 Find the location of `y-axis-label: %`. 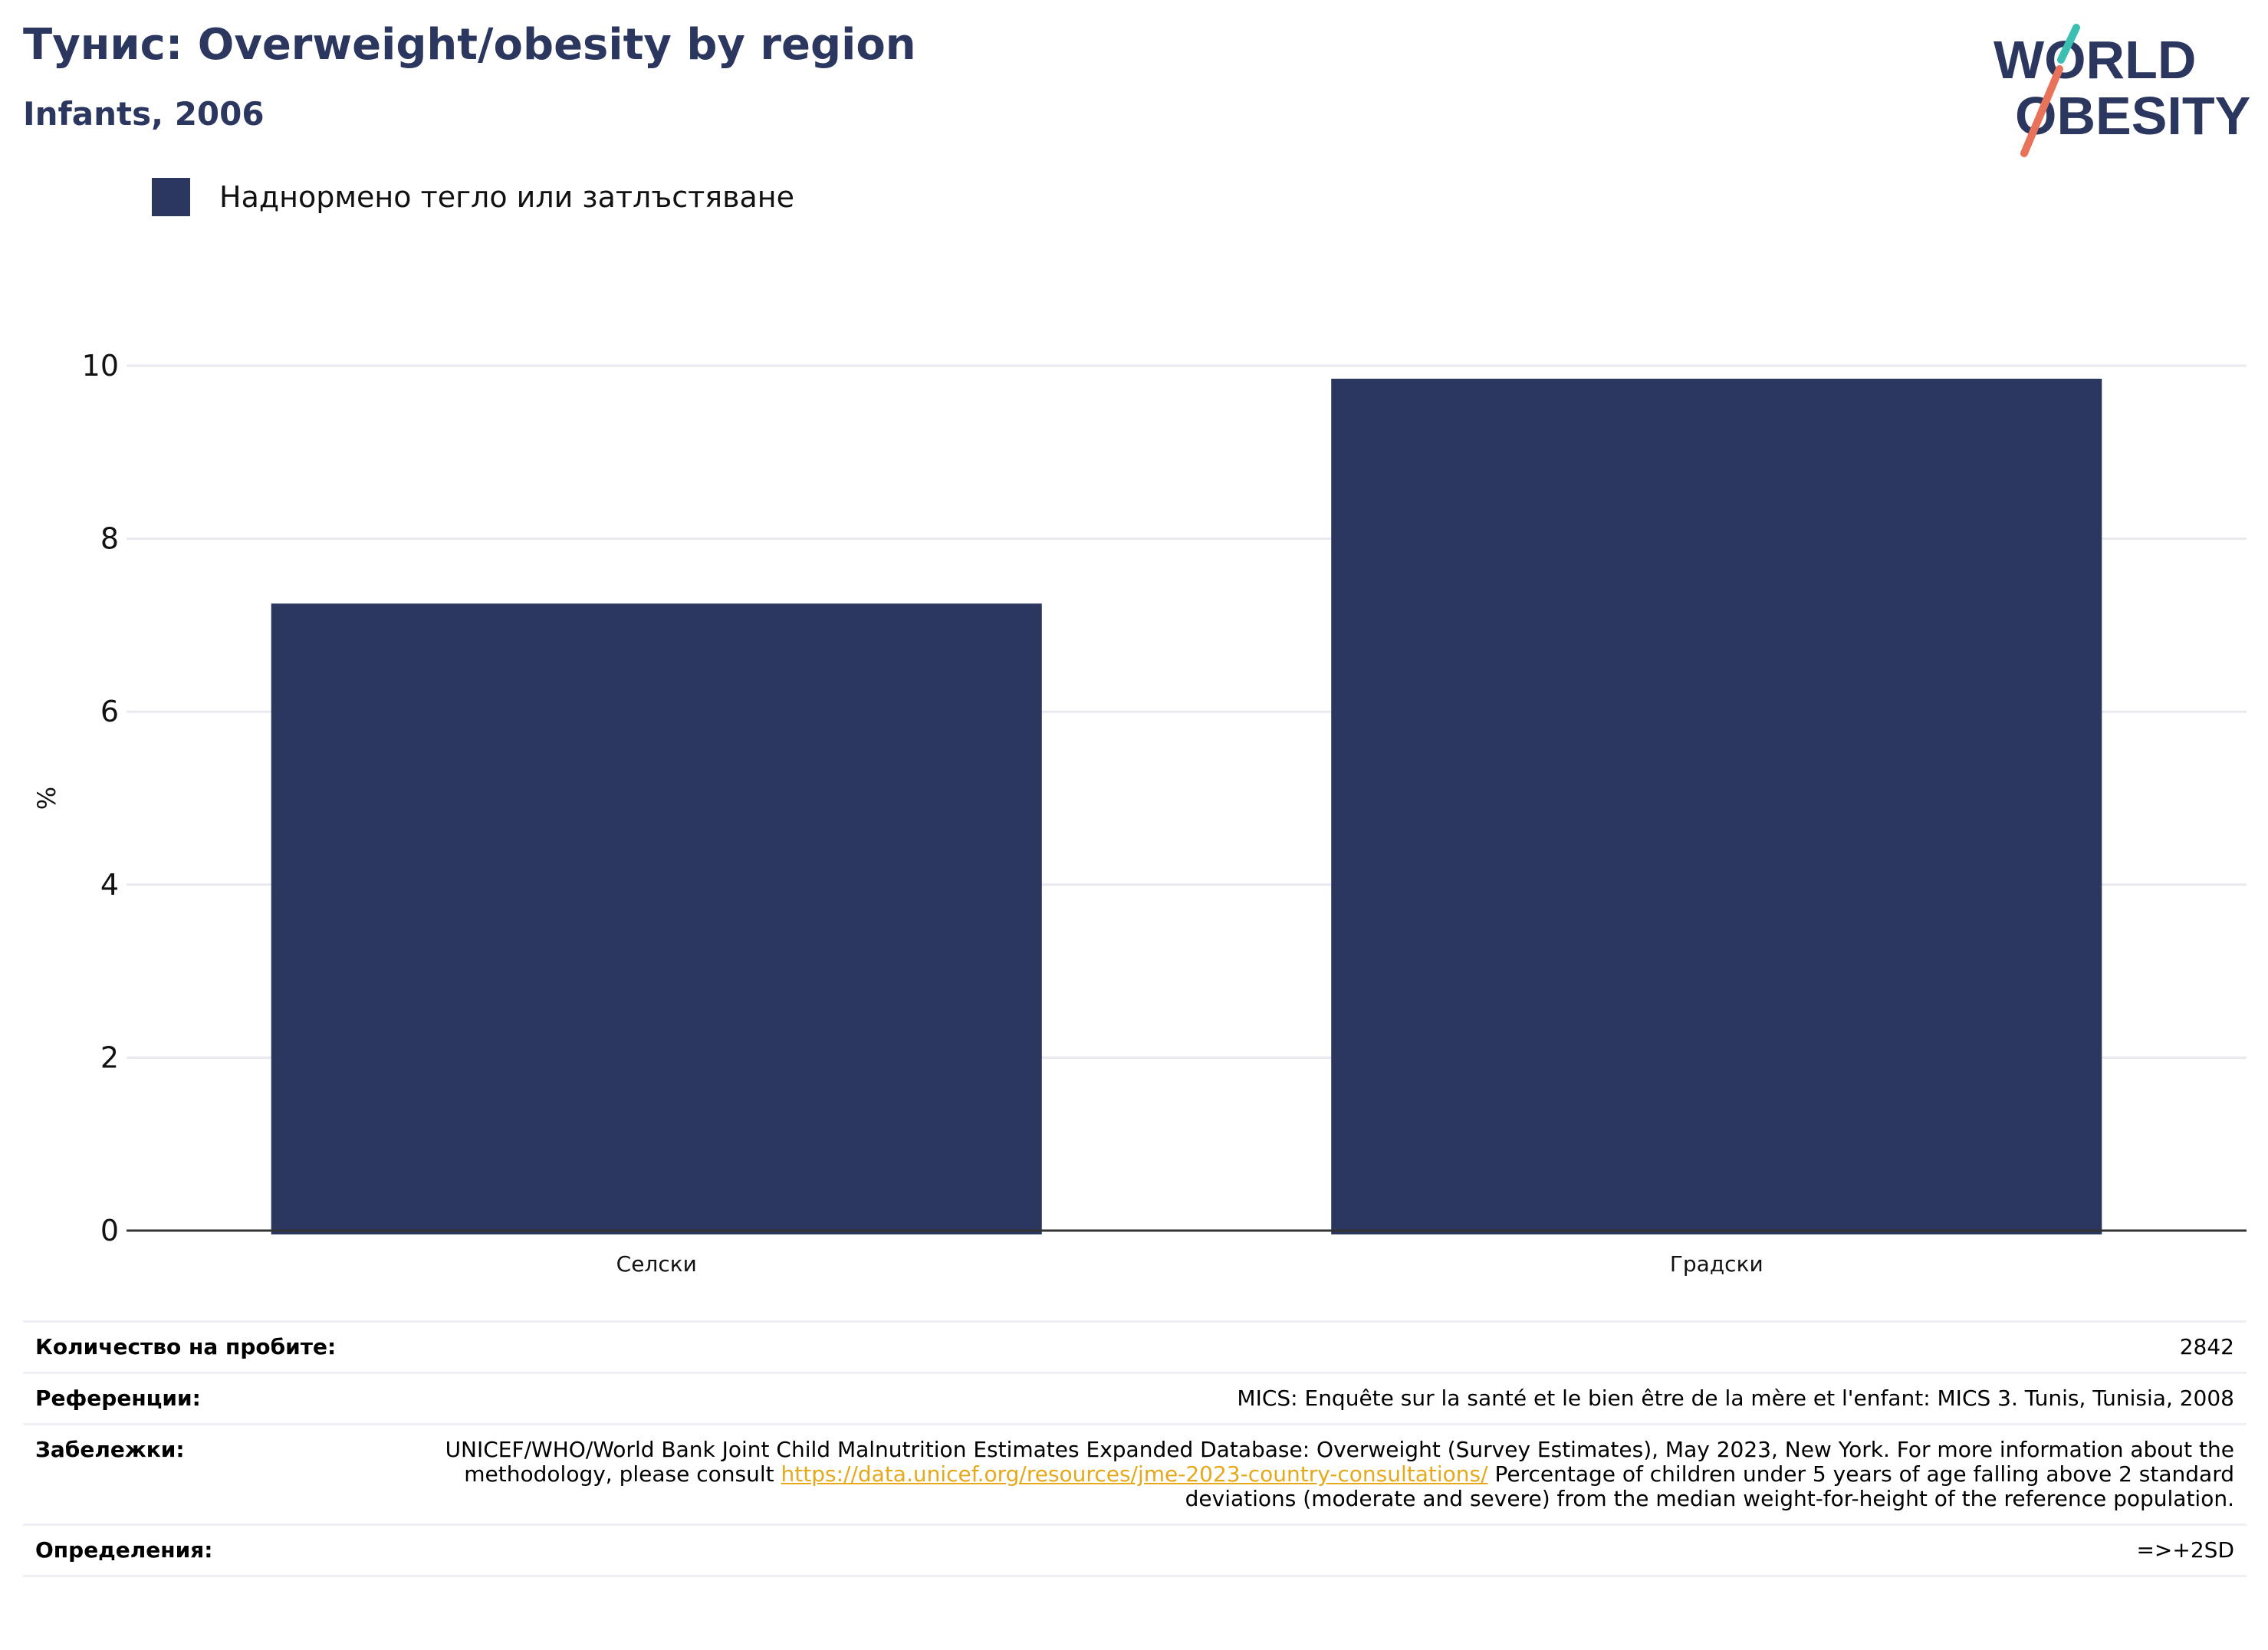

y-axis-label: % is located at coordinates (46, 798).